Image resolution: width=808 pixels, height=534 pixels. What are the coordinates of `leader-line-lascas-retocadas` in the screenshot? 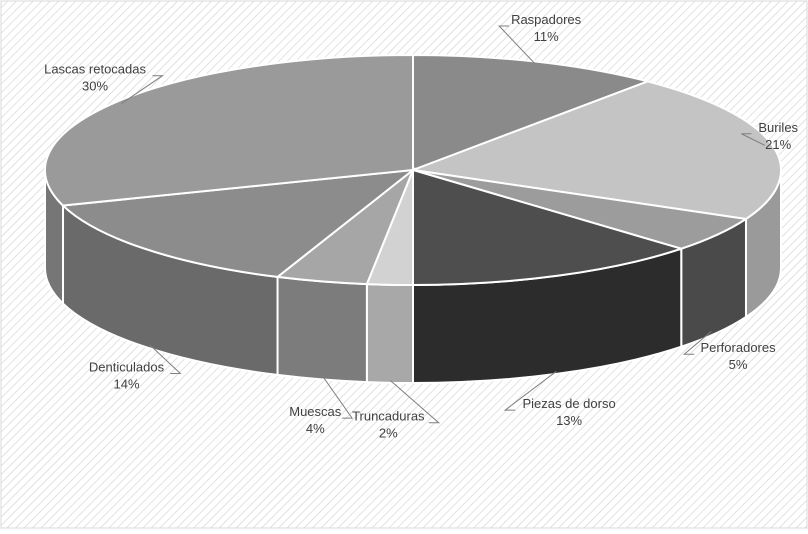 It's located at (142, 90).